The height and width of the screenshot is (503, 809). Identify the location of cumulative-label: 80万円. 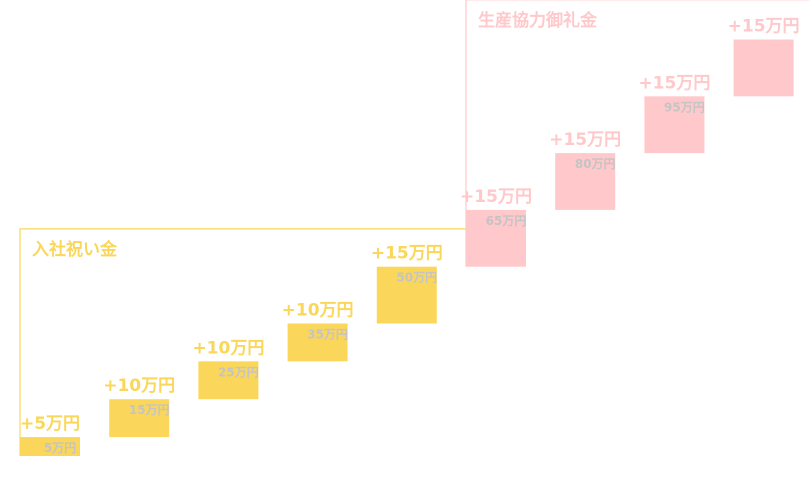
(595, 164).